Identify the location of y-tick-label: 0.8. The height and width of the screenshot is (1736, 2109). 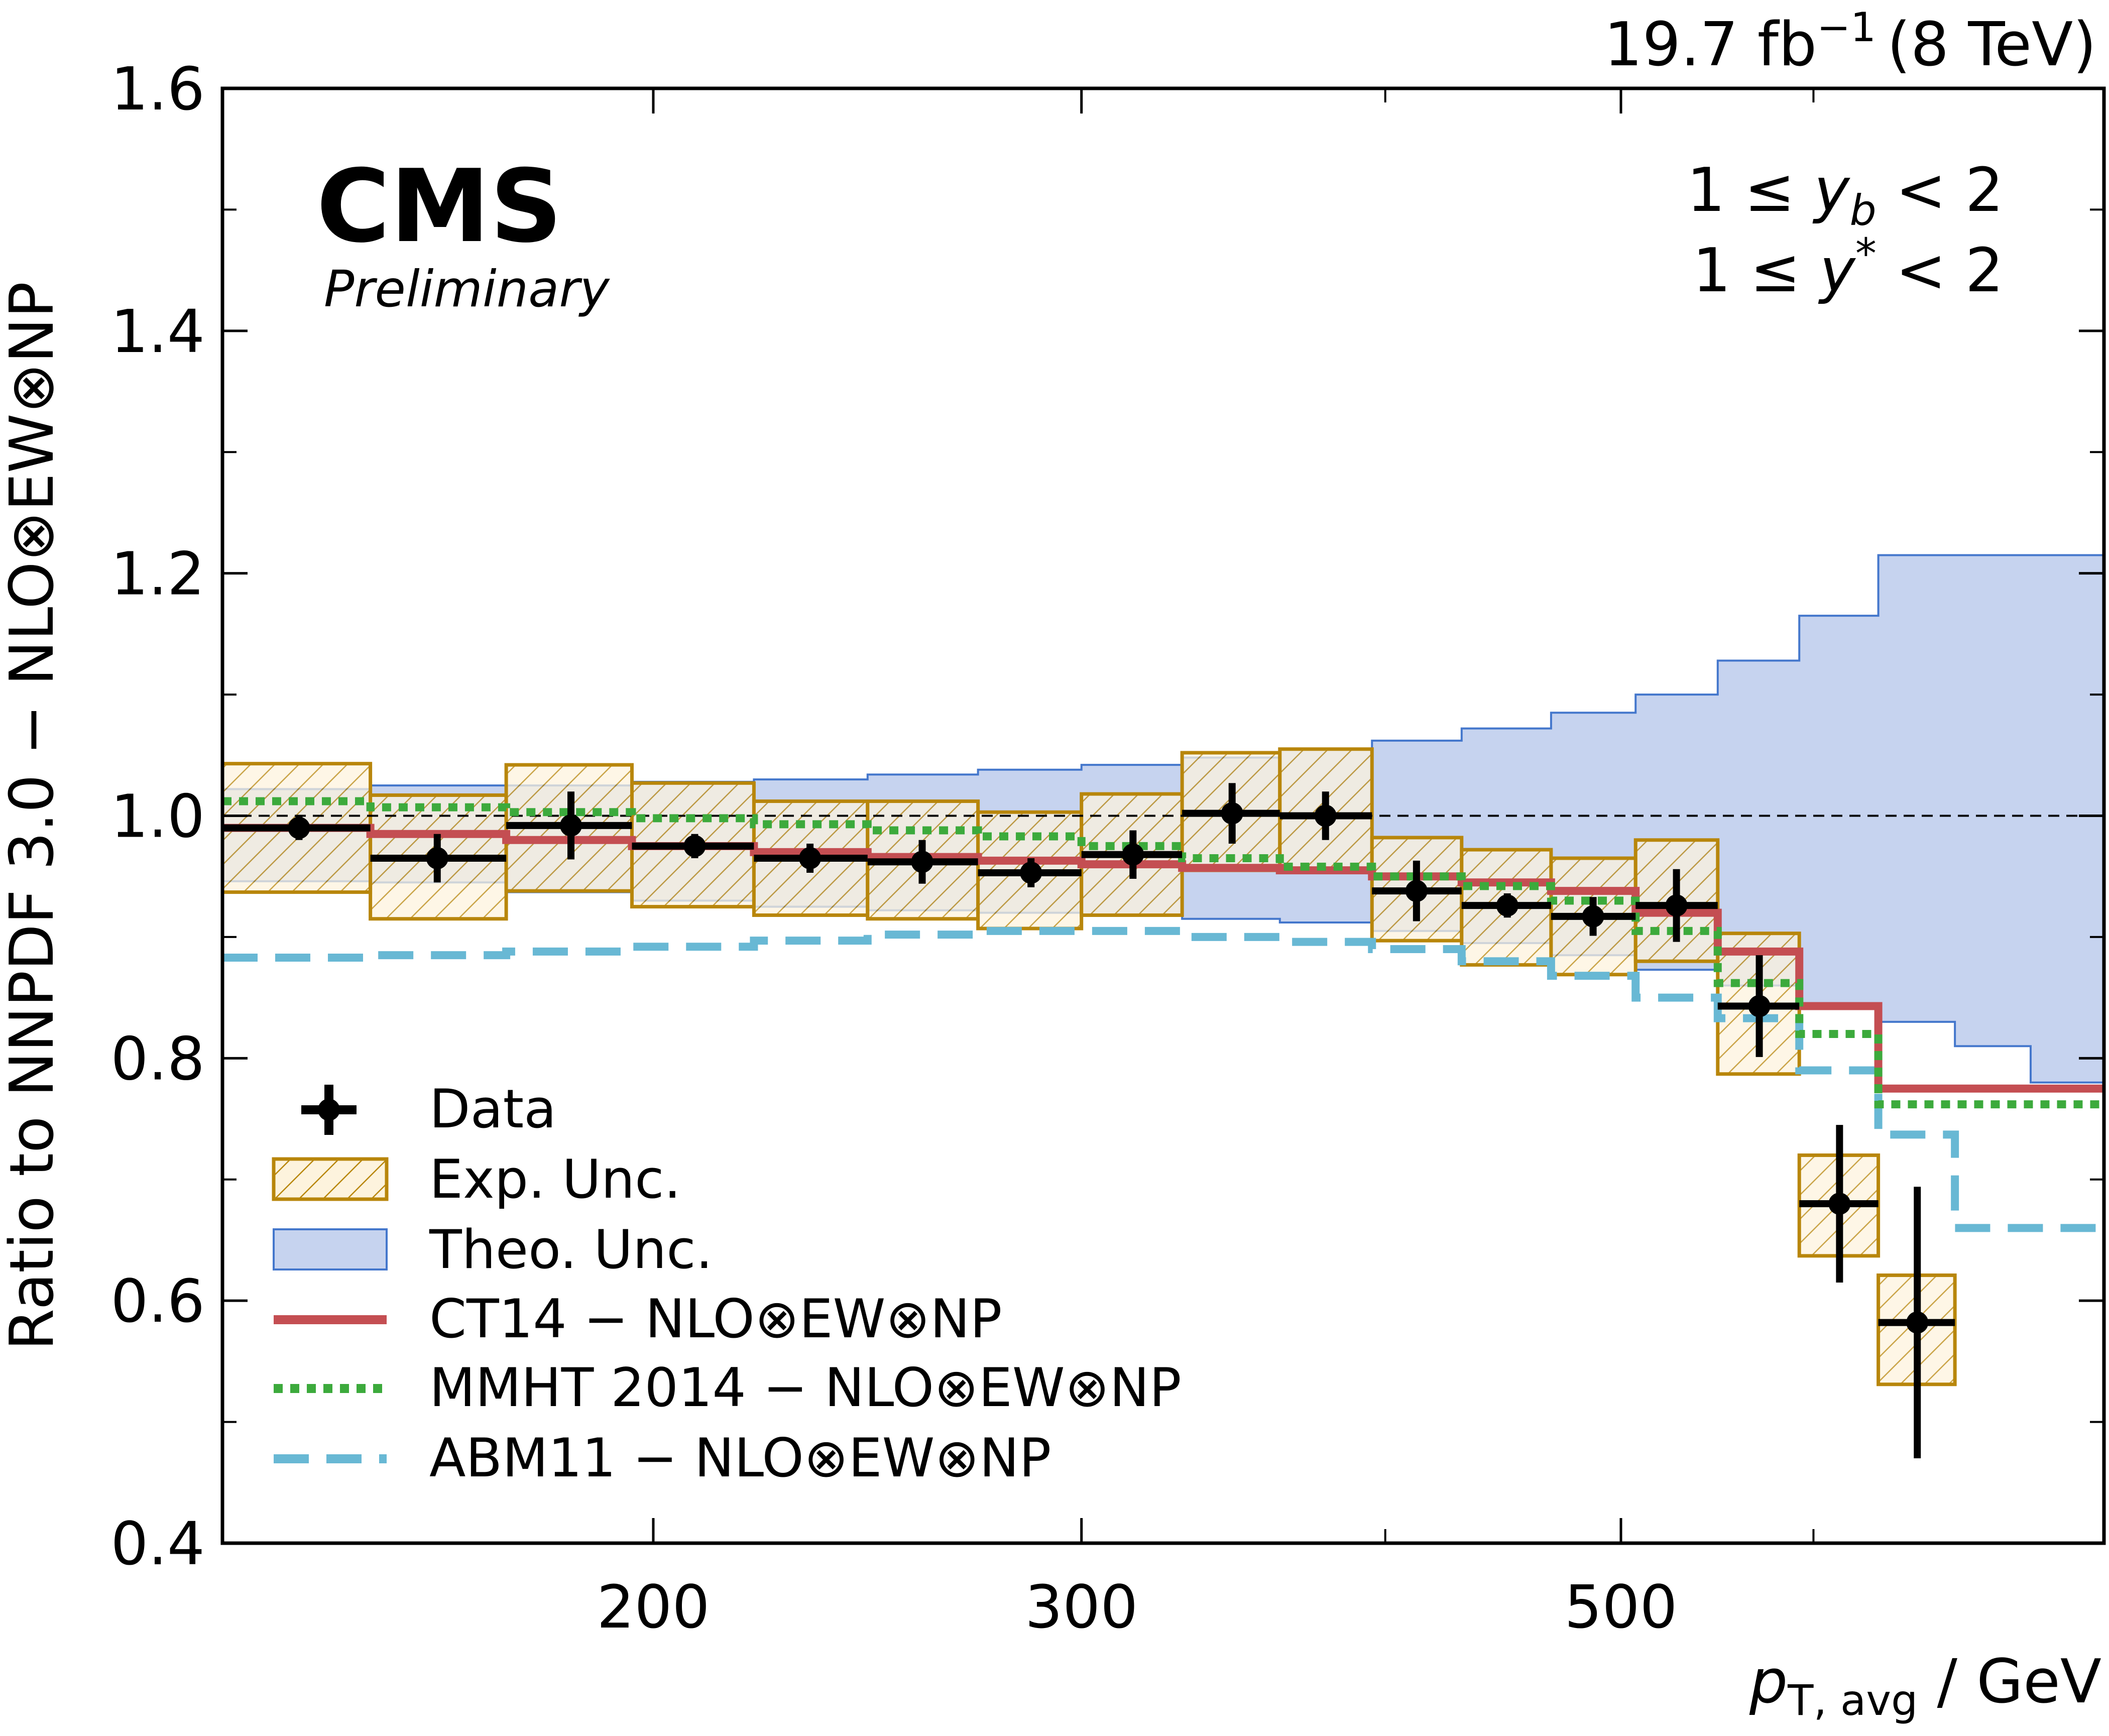
(157, 1058).